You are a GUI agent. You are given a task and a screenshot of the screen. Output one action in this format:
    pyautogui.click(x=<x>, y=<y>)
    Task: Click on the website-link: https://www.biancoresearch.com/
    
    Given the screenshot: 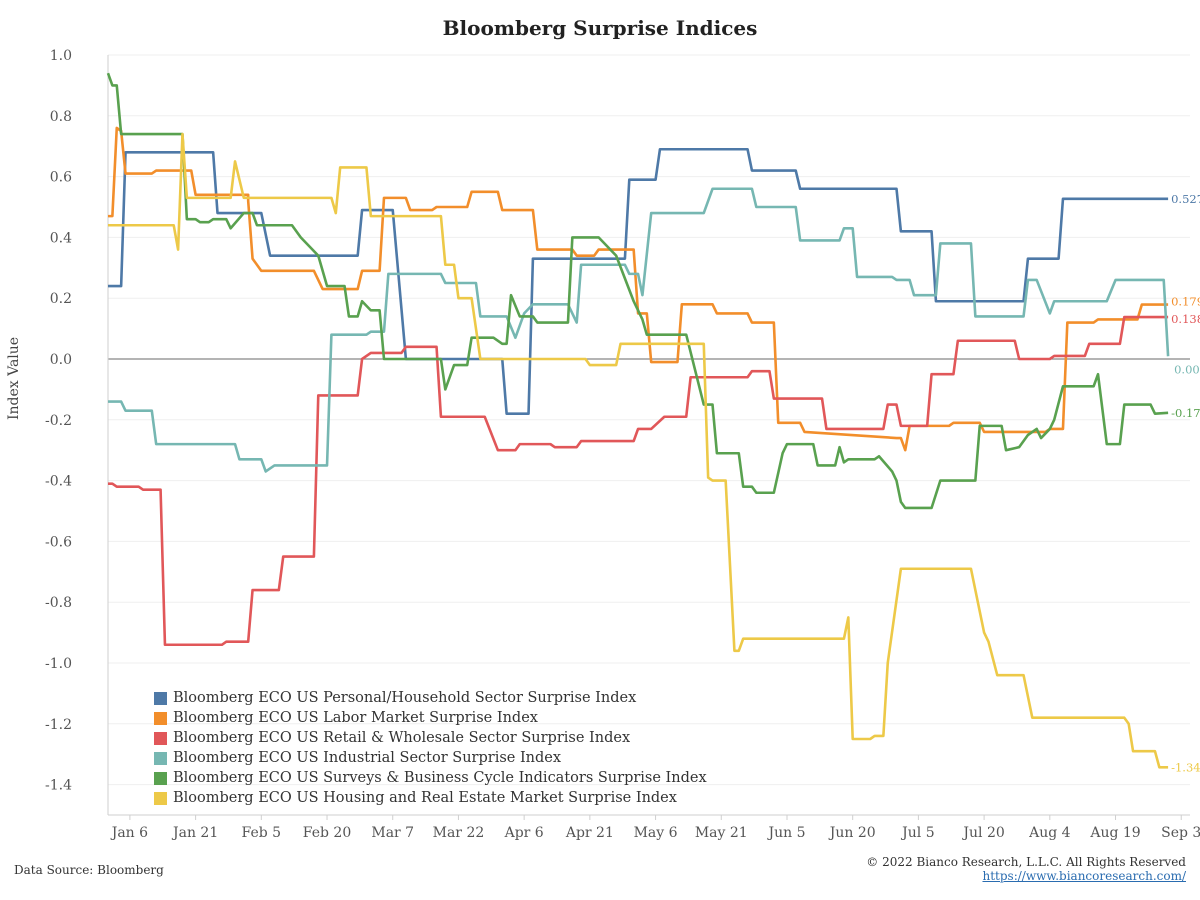 What is the action you would take?
    pyautogui.click(x=1084, y=876)
    